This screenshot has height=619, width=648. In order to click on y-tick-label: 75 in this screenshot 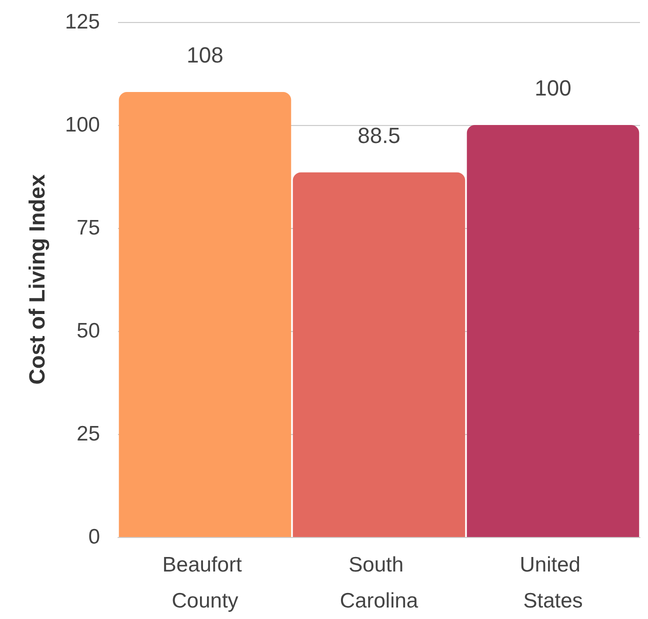, I will do `click(88, 228)`.